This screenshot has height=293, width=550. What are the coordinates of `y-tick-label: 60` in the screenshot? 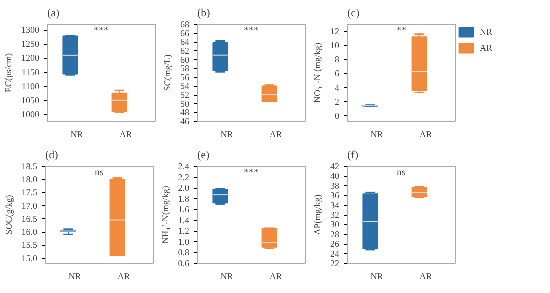 It's located at (185, 59).